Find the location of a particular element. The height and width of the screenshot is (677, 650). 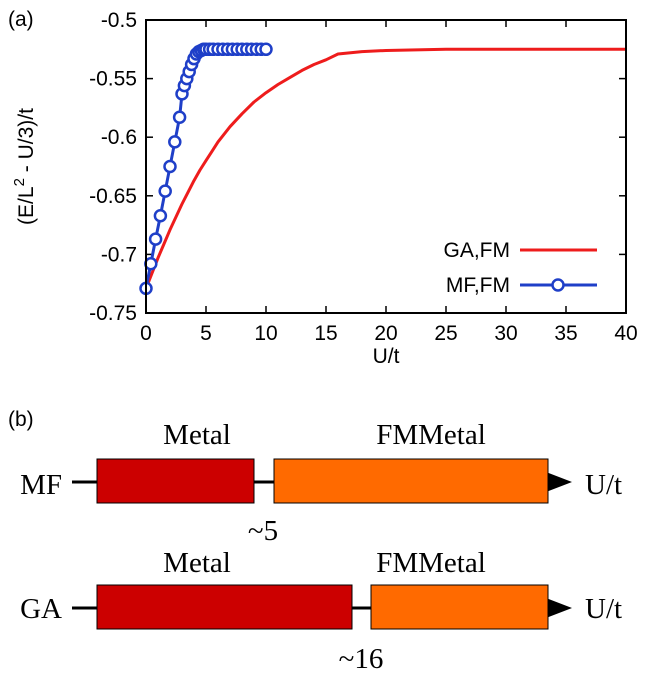

x-tick-label: 35 is located at coordinates (565, 333).